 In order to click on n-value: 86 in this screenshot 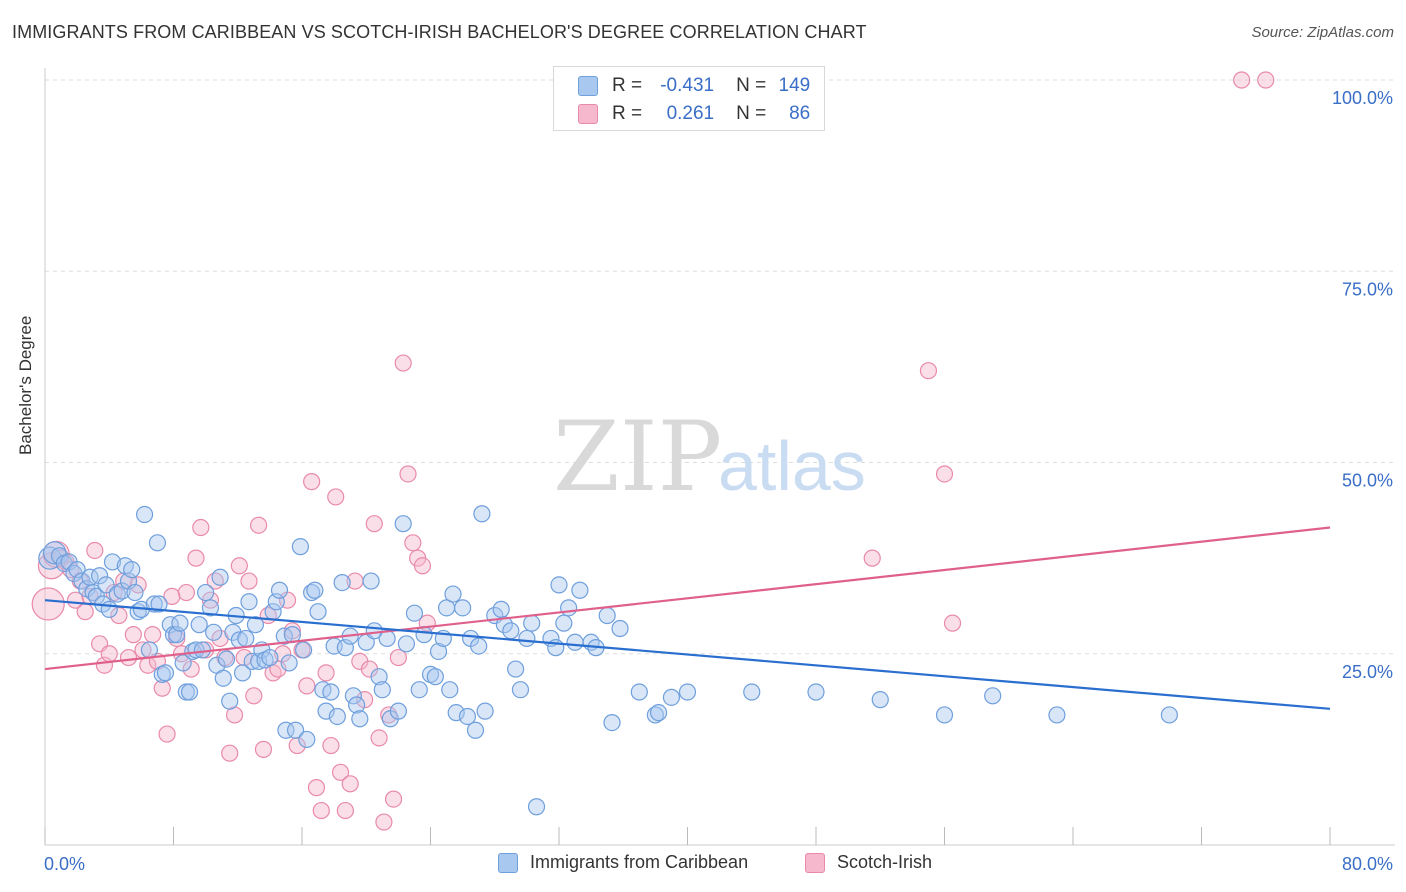, I will do `click(800, 113)`.